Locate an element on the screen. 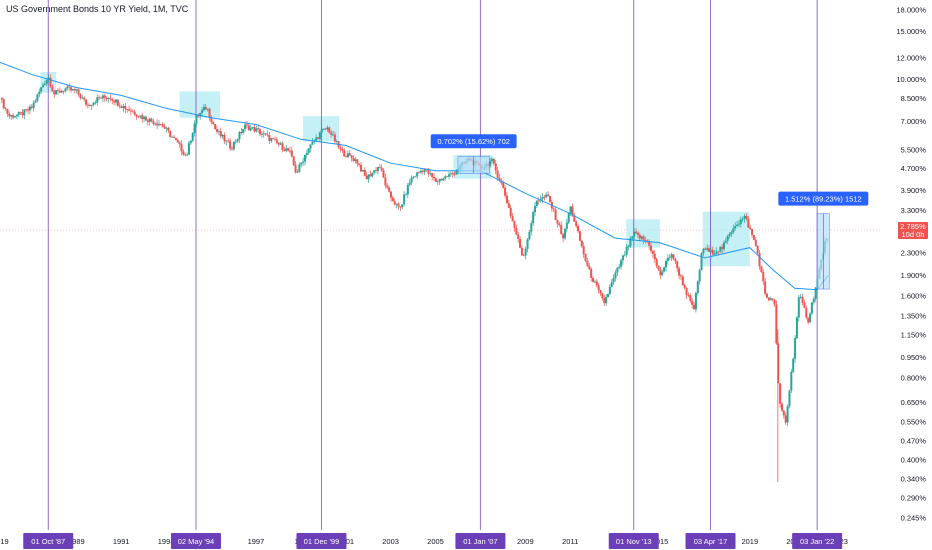 The image size is (932, 550). price-axis is located at coordinates (906, 275).